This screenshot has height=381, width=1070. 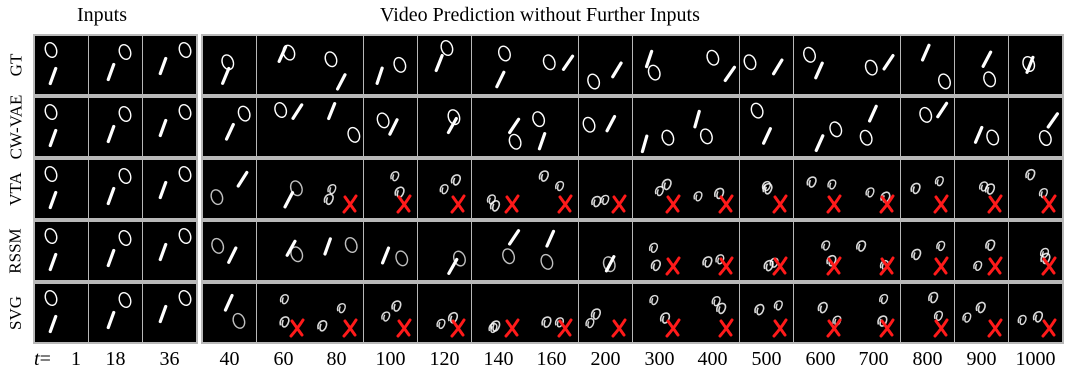 I want to click on frame-cw-vae-t900, so click(x=981, y=127).